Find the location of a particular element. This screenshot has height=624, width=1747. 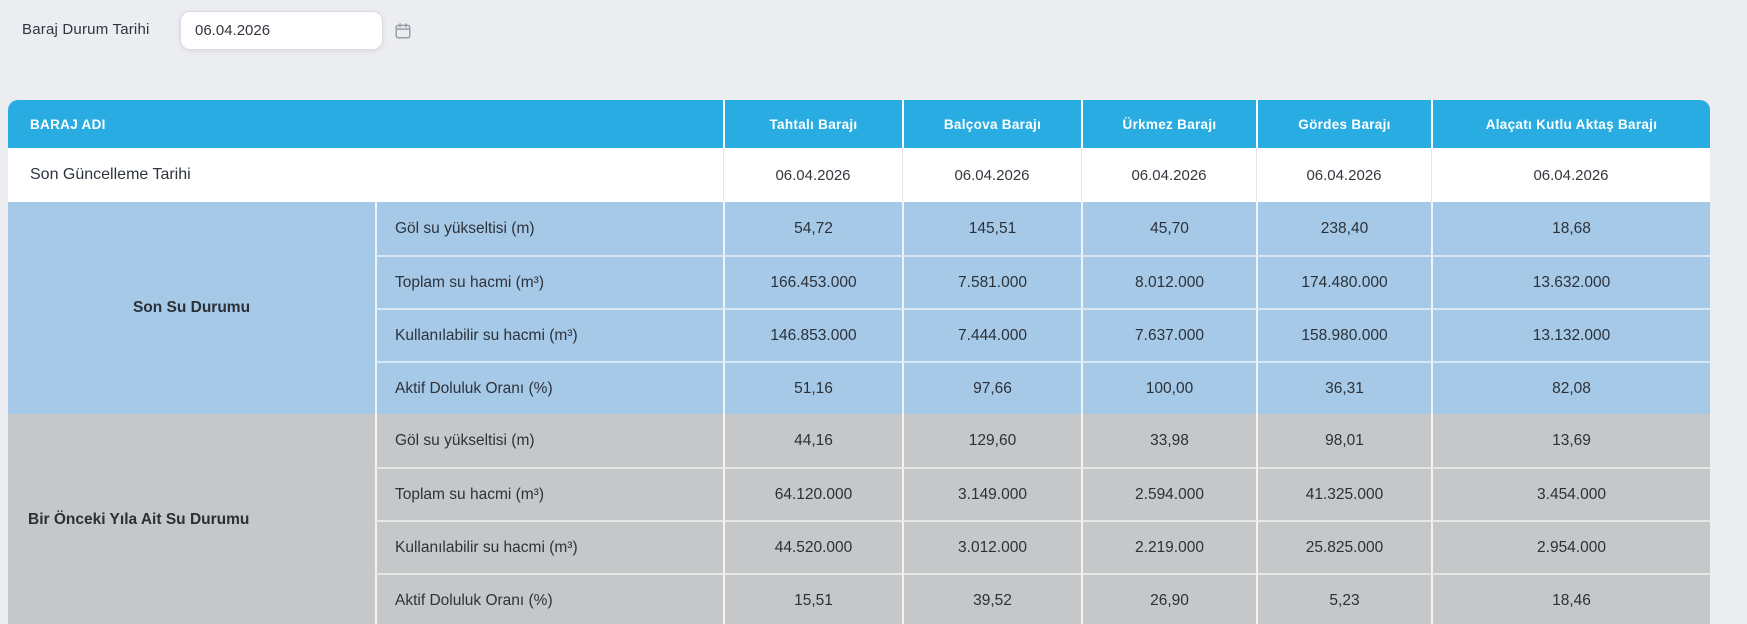

value-cell: 7.637.000 is located at coordinates (1168, 334).